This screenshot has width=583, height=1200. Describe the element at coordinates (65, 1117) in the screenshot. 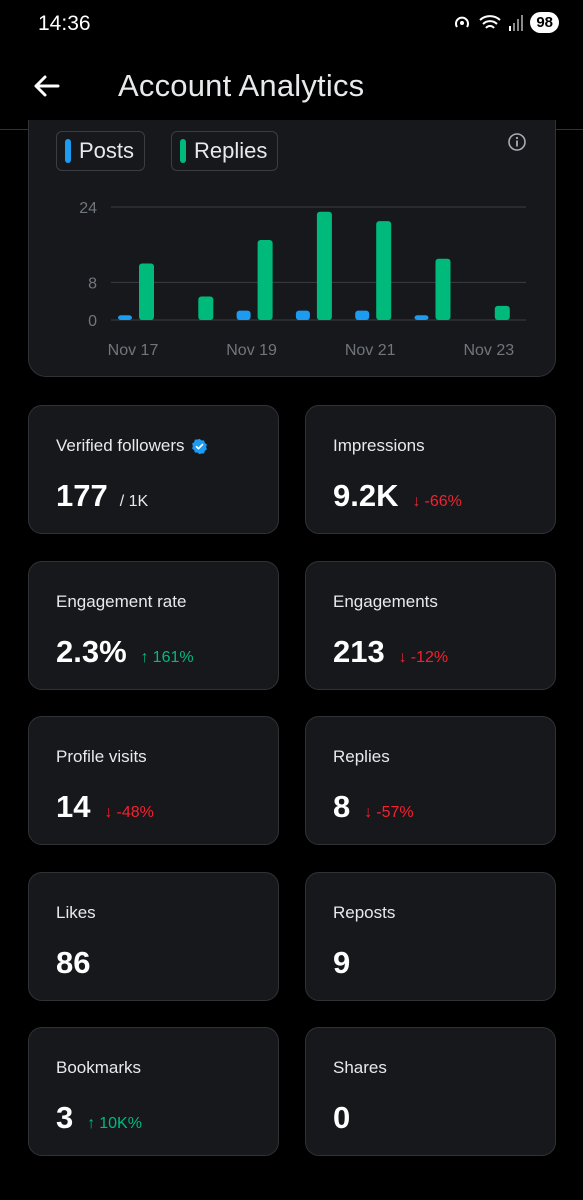

I see `metric-value: 3` at that location.